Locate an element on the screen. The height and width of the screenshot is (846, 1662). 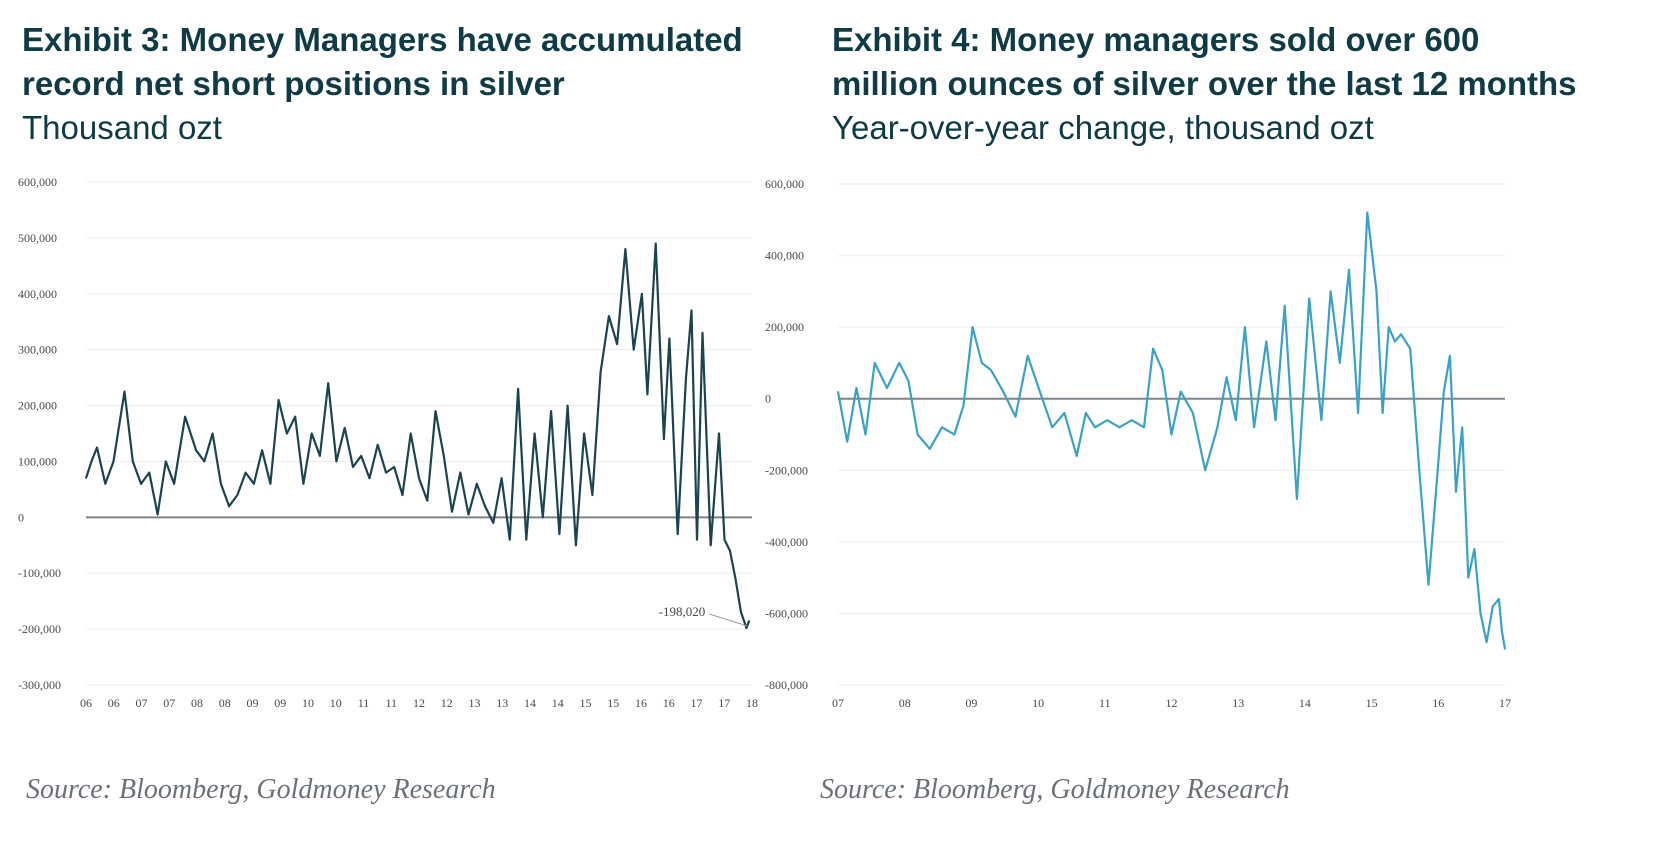
chart-subtitle: Year-over-year change, thousand ozt is located at coordinates (1103, 127).